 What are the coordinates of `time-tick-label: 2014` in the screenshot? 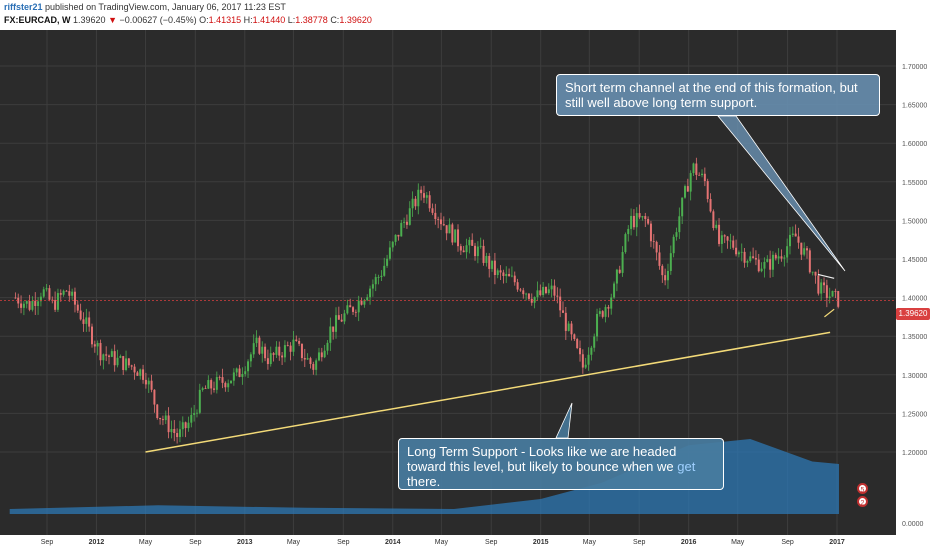 It's located at (393, 542).